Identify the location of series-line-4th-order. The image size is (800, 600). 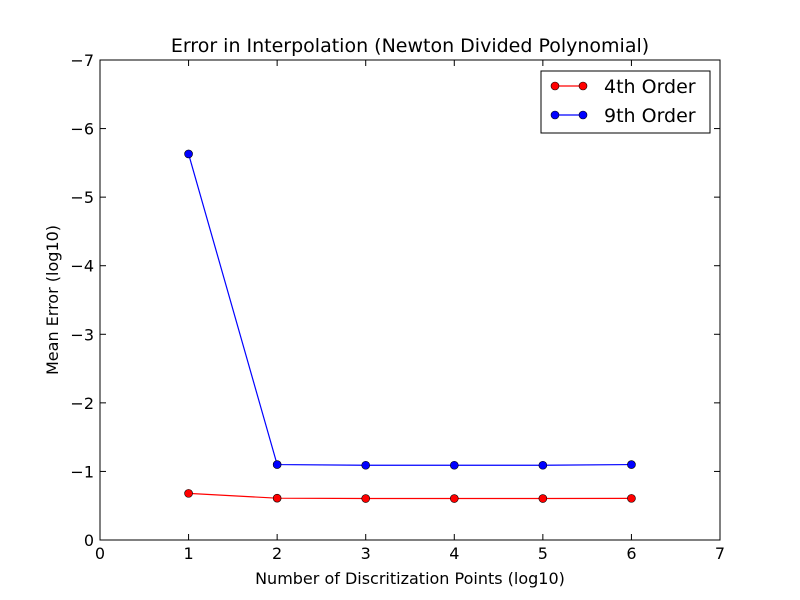
(410, 496).